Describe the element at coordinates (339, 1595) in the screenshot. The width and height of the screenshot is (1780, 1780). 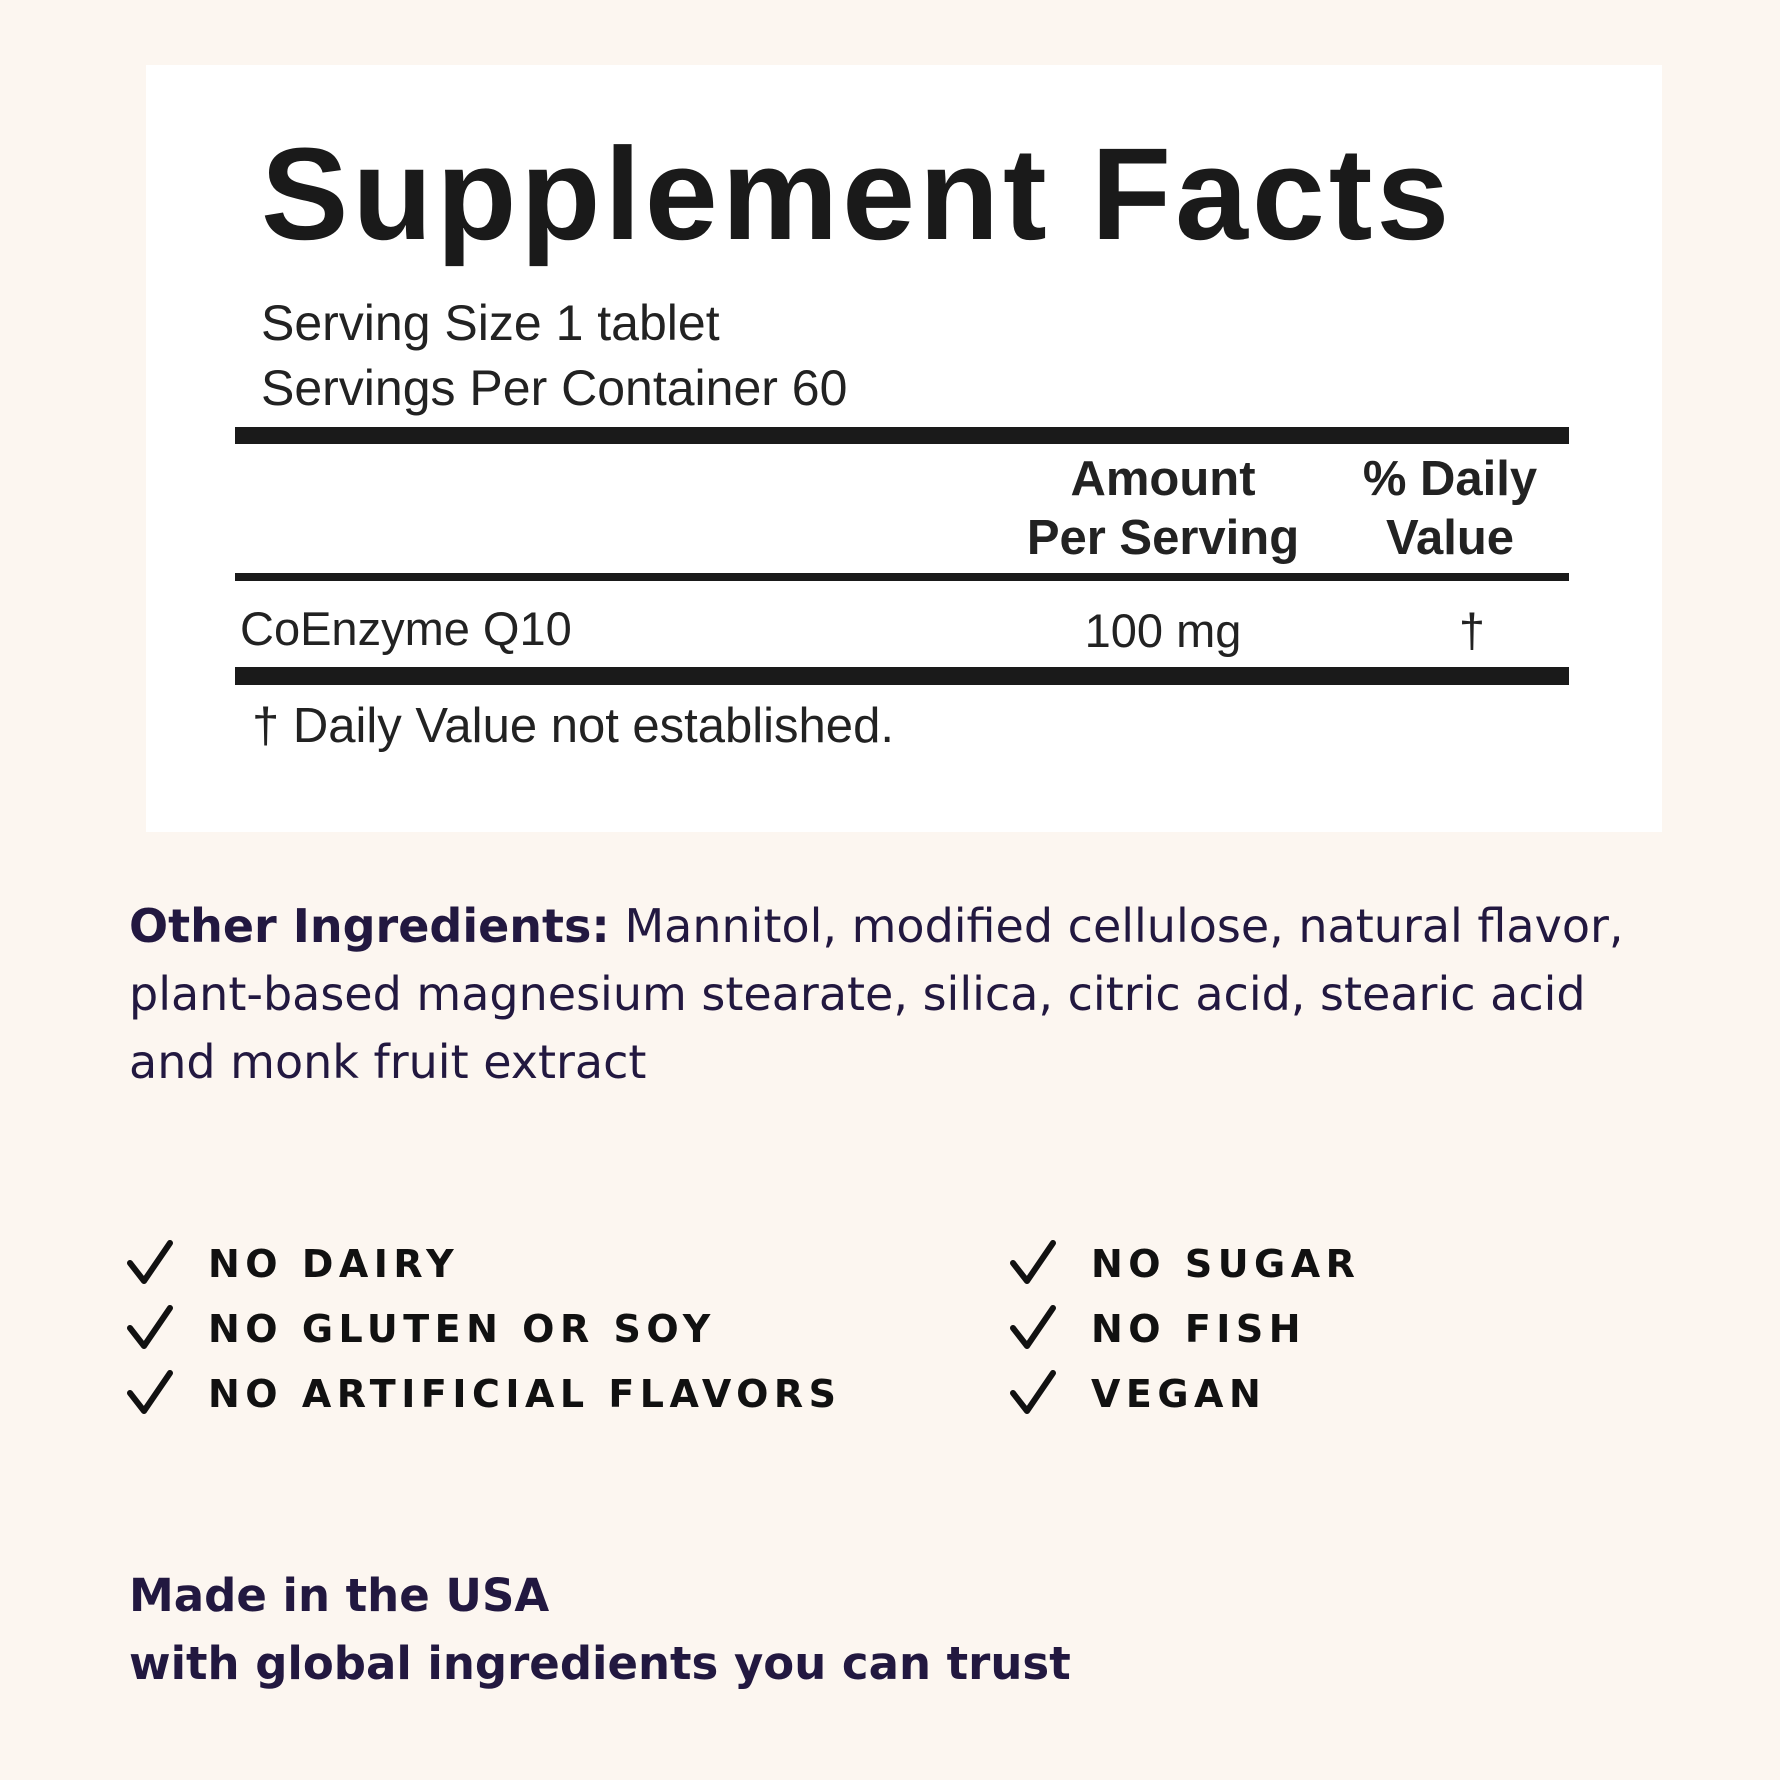
I see `made-in-usa: Made in the USA` at that location.